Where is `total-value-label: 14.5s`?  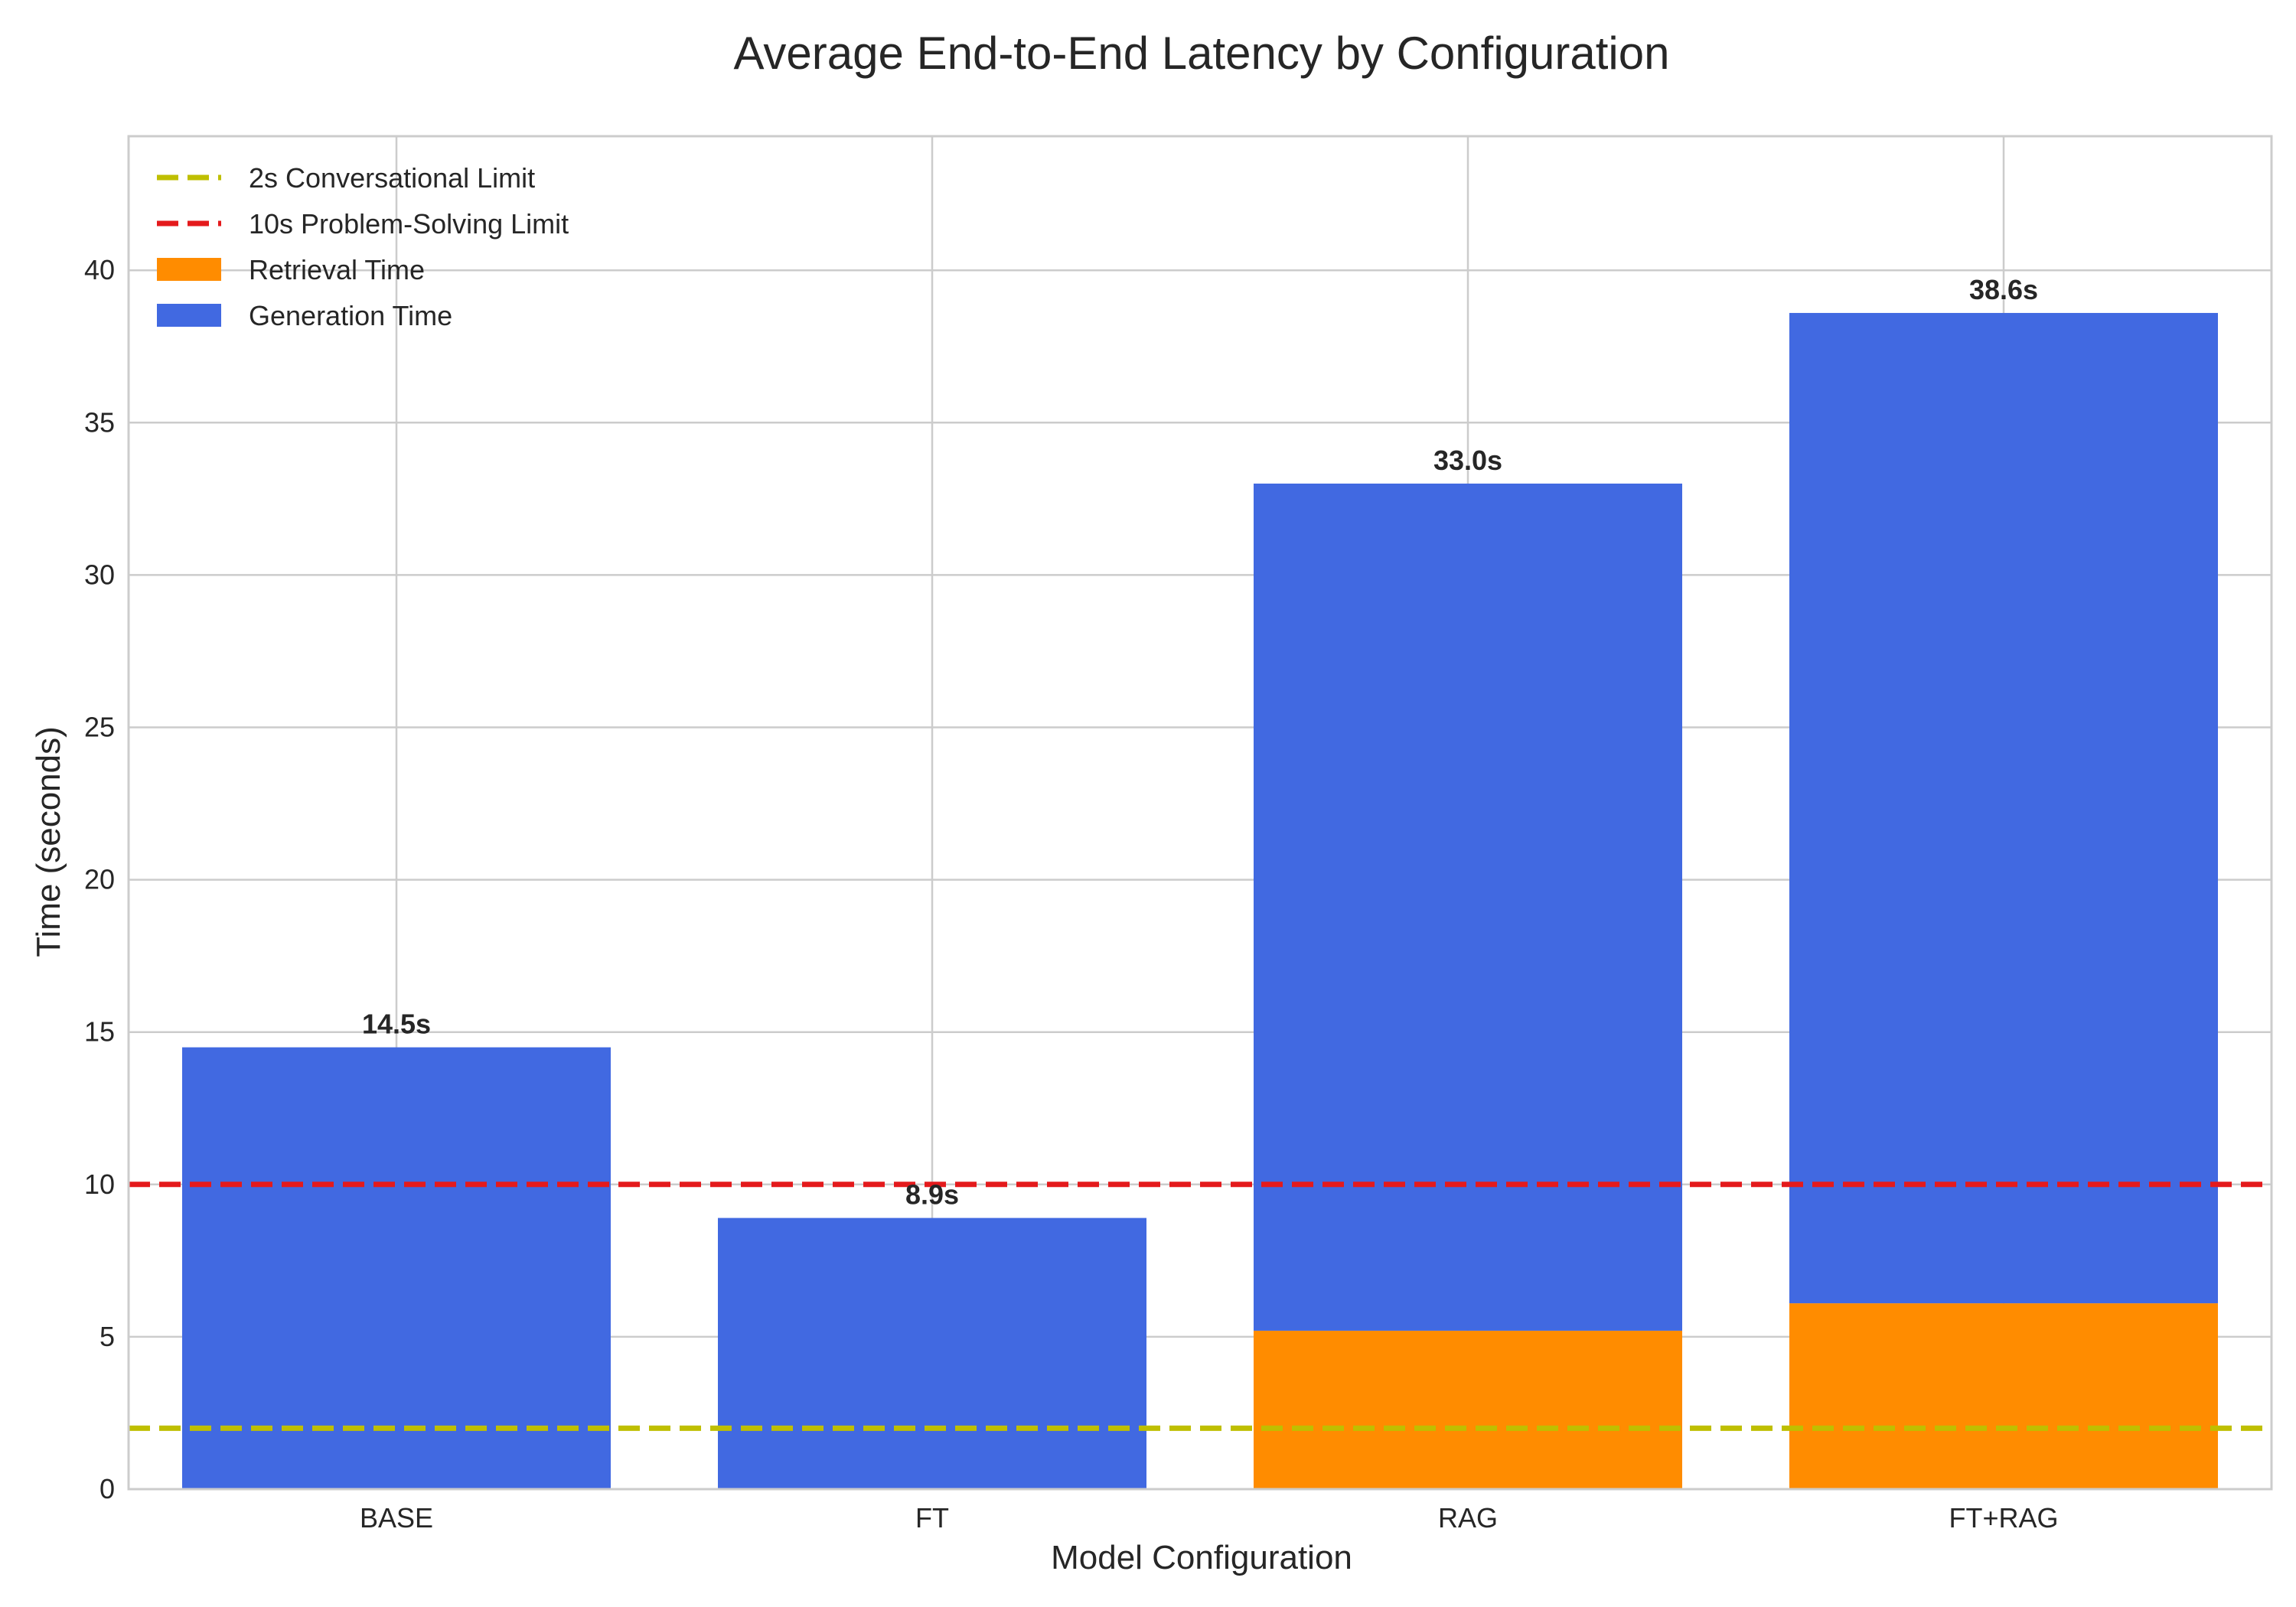 total-value-label: 14.5s is located at coordinates (396, 1024).